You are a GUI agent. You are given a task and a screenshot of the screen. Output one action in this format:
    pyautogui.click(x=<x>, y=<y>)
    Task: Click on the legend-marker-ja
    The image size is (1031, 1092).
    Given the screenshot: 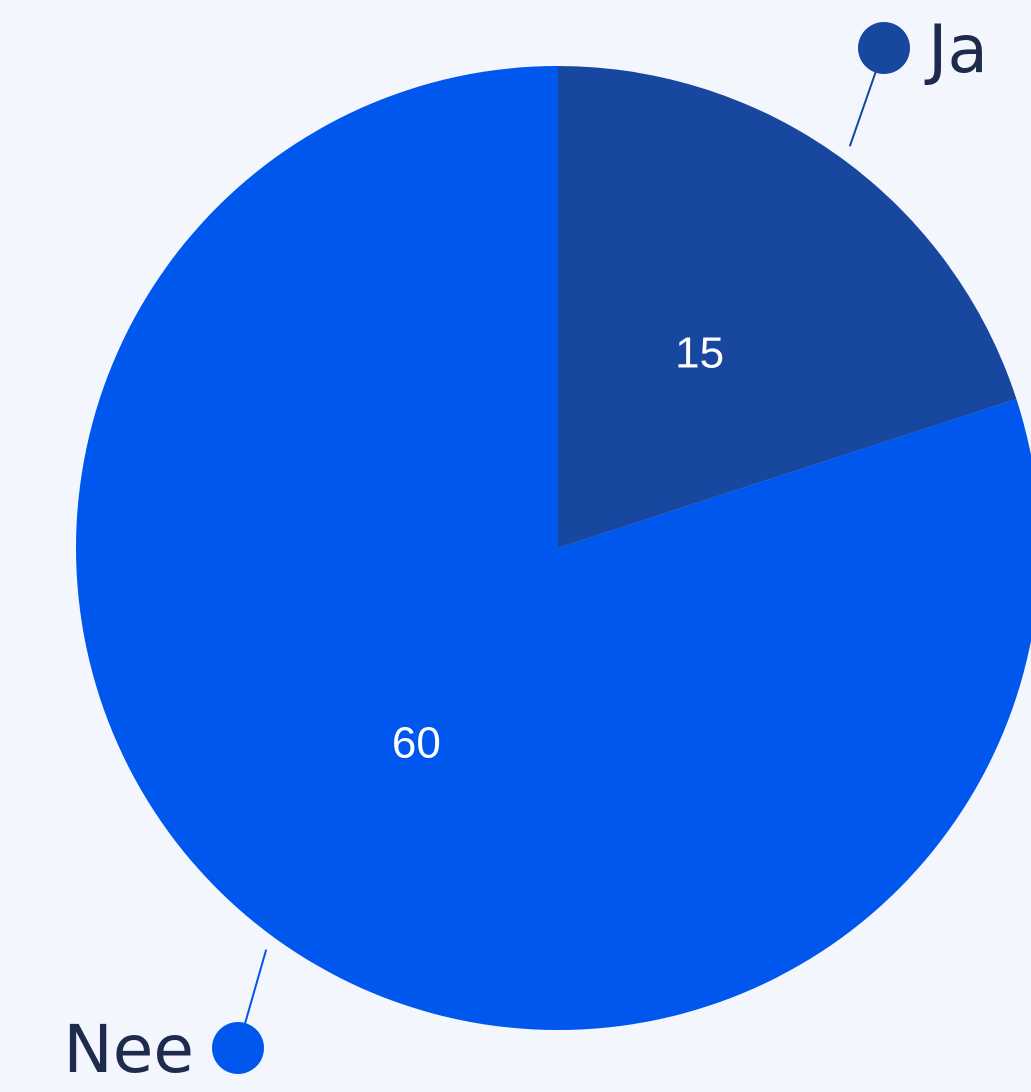 What is the action you would take?
    pyautogui.click(x=884, y=48)
    